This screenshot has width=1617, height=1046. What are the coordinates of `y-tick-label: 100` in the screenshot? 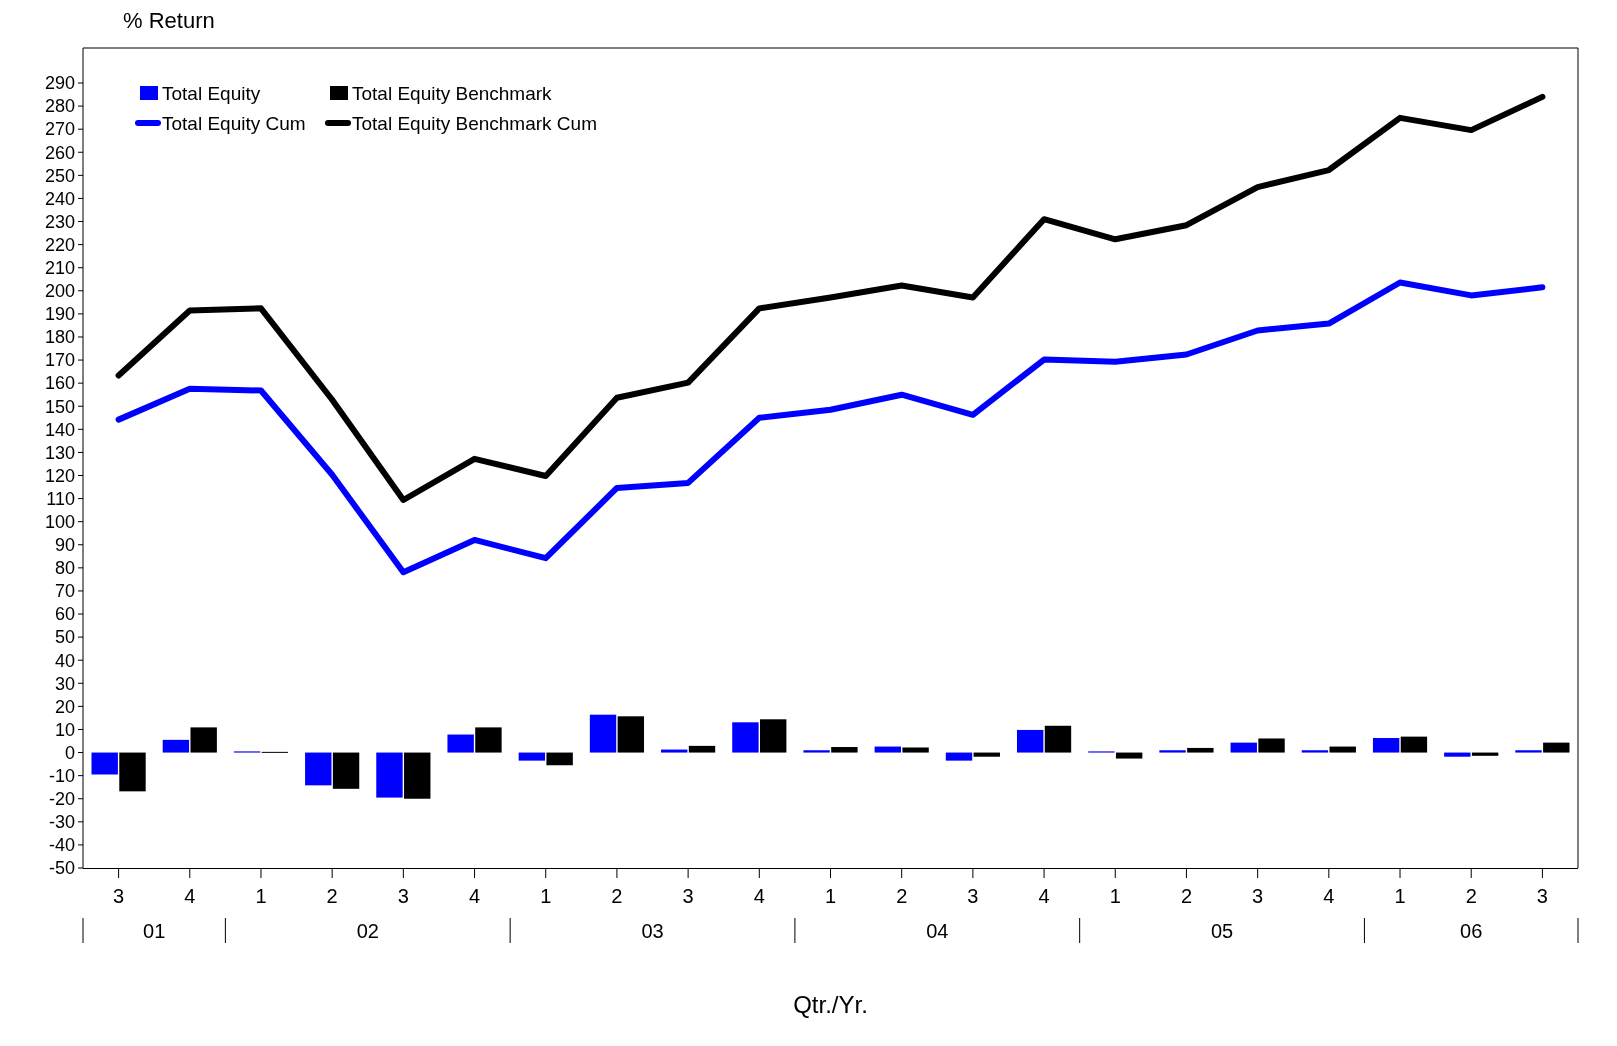 It's located at (59, 521).